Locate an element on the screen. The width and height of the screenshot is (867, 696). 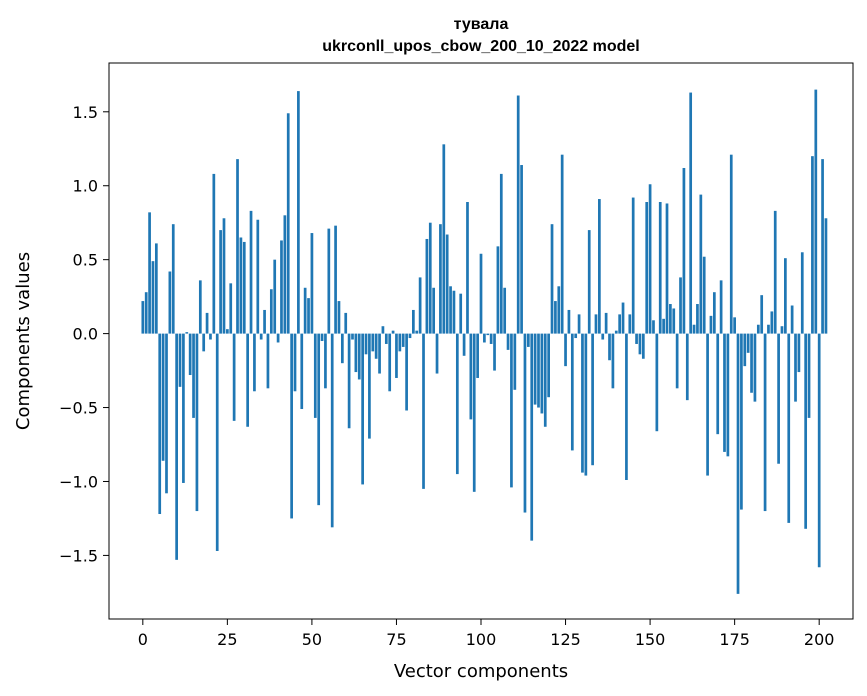
y-tick-label: −1.5 is located at coordinates (78, 555).